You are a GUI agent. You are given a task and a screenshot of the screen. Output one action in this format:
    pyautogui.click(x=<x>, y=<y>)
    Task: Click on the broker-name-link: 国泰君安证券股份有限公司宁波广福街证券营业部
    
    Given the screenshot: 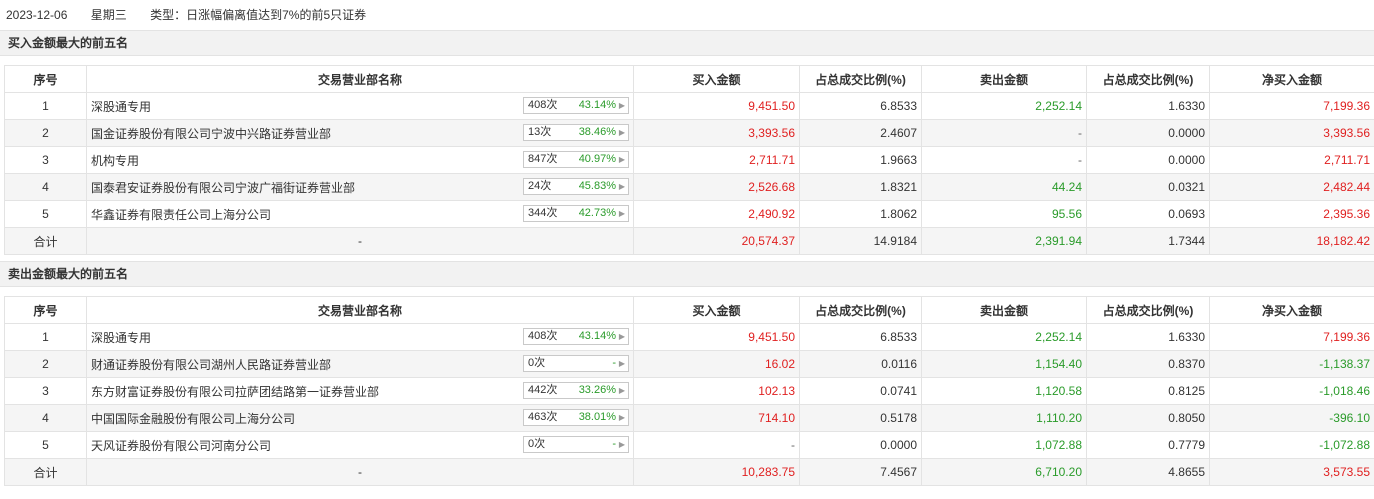 What is the action you would take?
    pyautogui.click(x=223, y=187)
    